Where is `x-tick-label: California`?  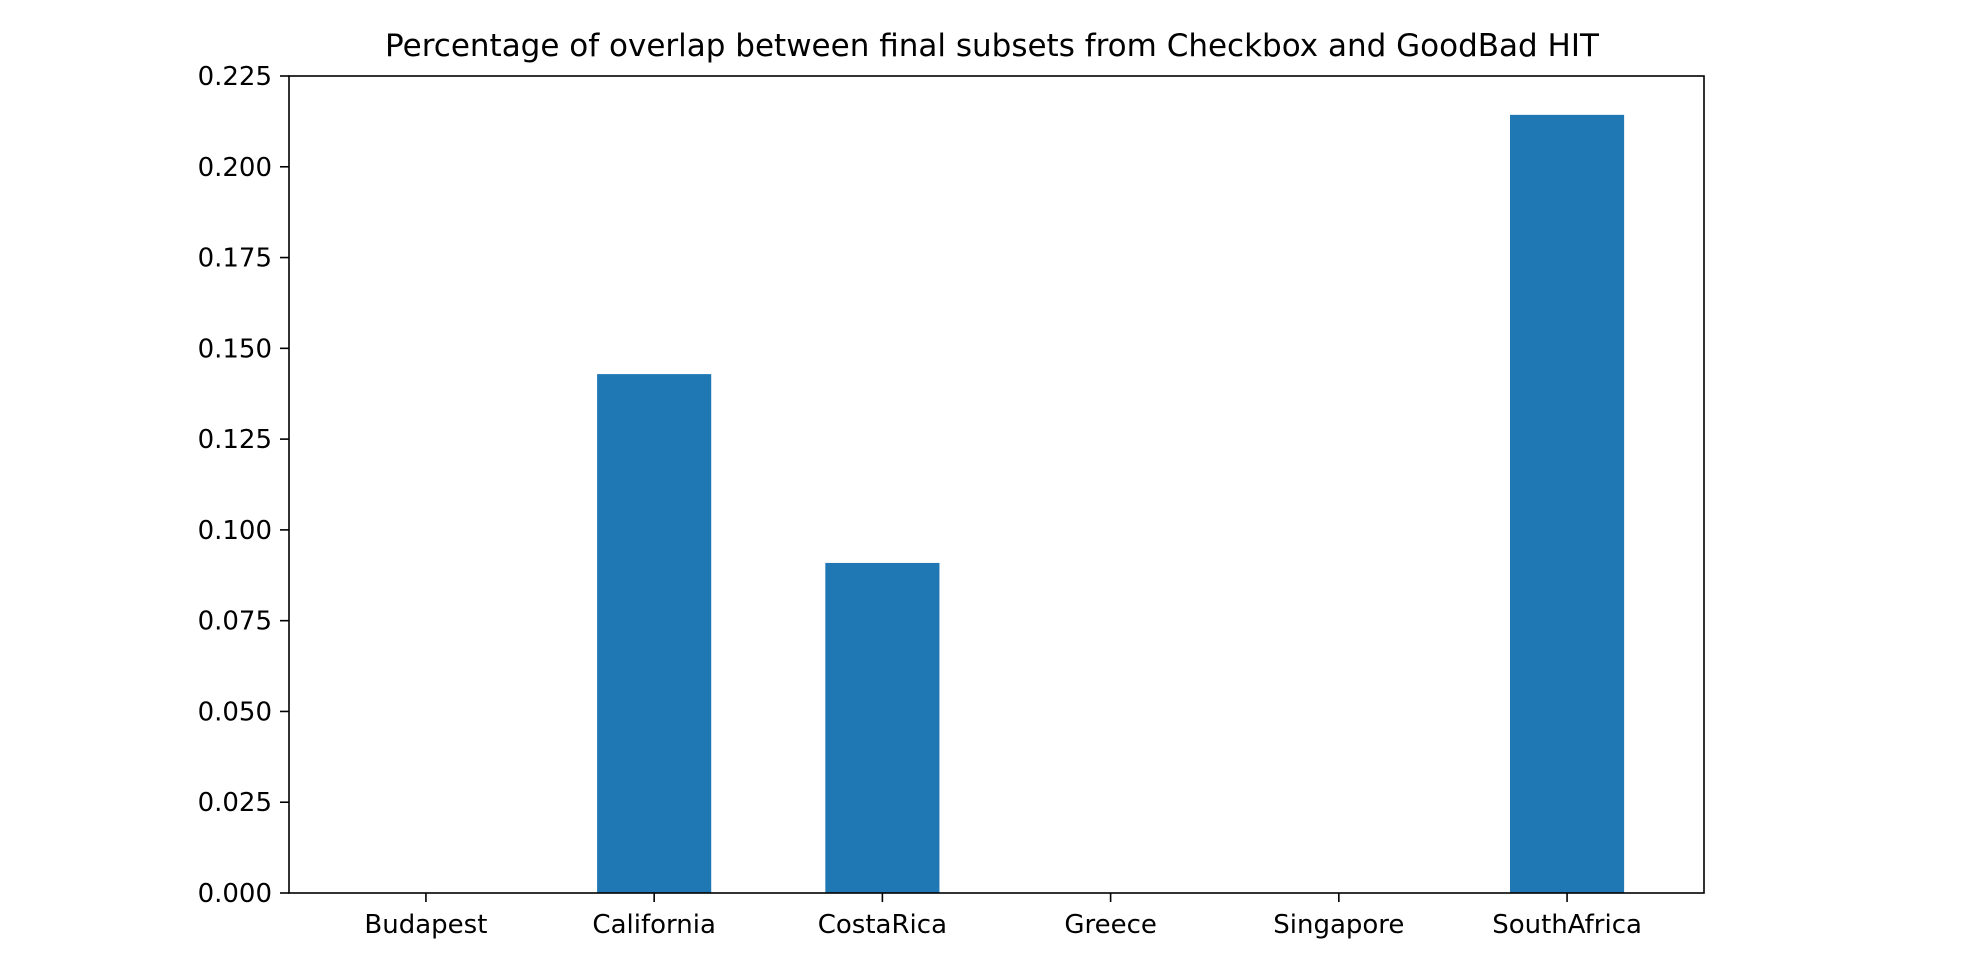 x-tick-label: California is located at coordinates (653, 925).